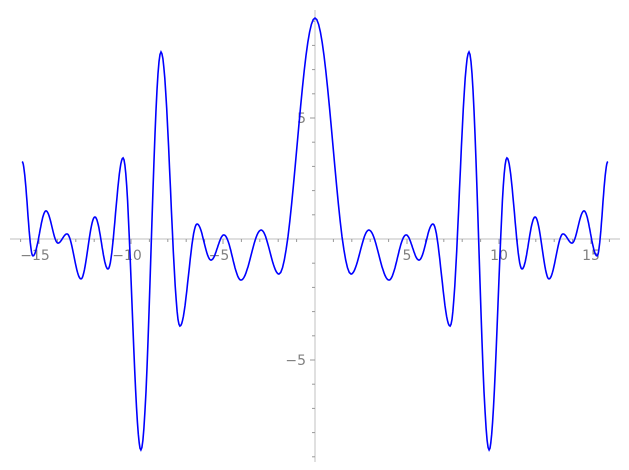 This screenshot has height=470, width=629. What do you see at coordinates (499, 256) in the screenshot?
I see `x-tick-label: 10` at bounding box center [499, 256].